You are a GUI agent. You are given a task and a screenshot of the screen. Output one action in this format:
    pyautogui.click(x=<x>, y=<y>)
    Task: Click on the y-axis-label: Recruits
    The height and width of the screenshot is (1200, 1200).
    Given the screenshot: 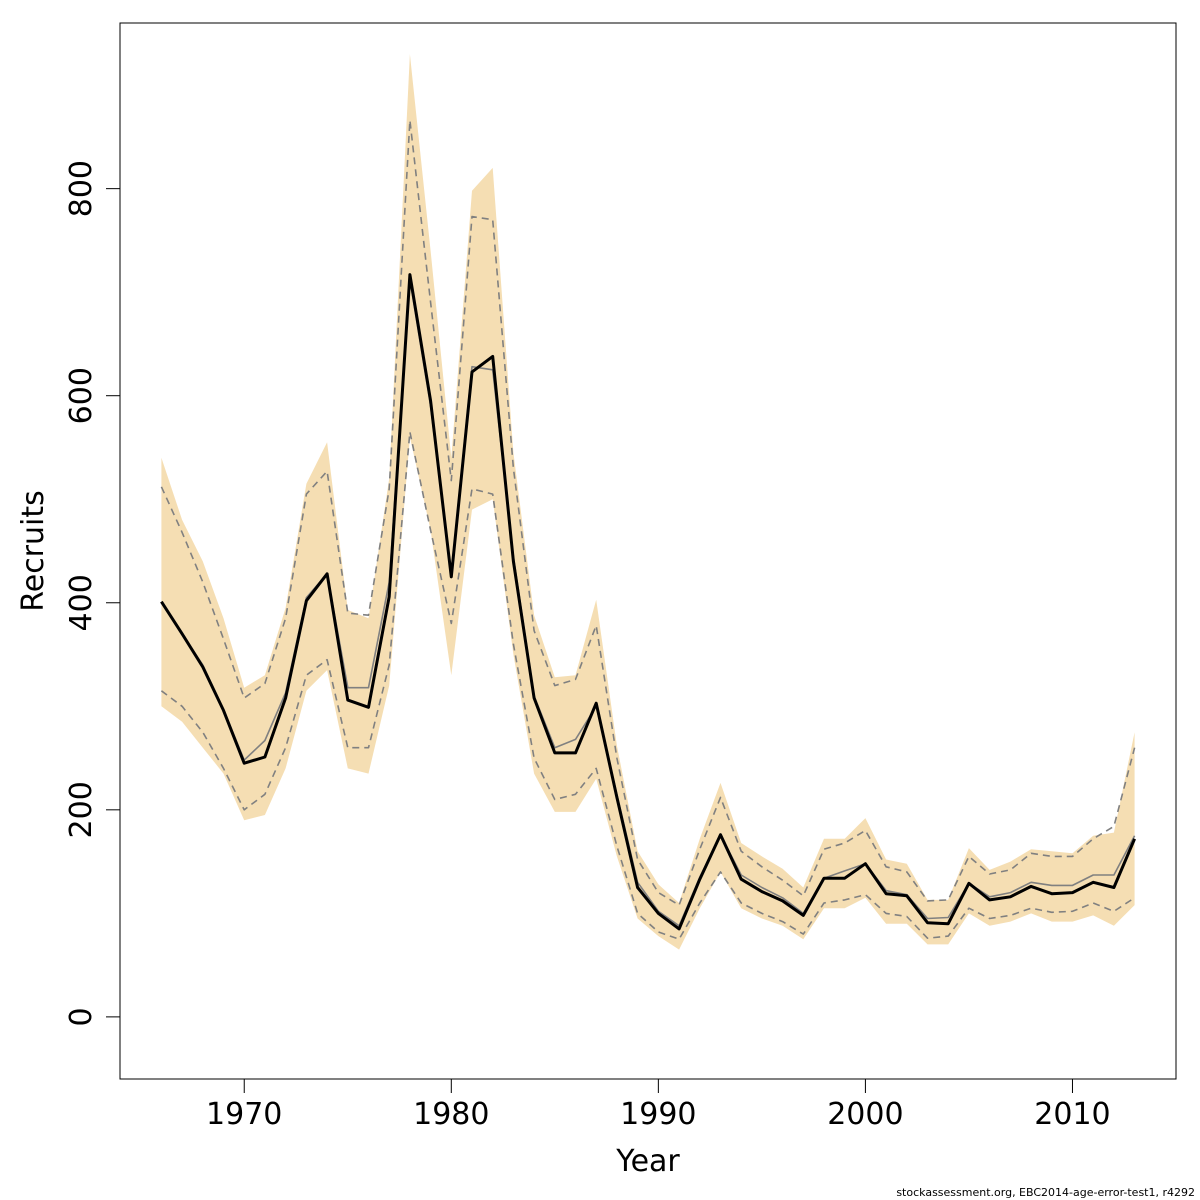 What is the action you would take?
    pyautogui.click(x=33, y=551)
    